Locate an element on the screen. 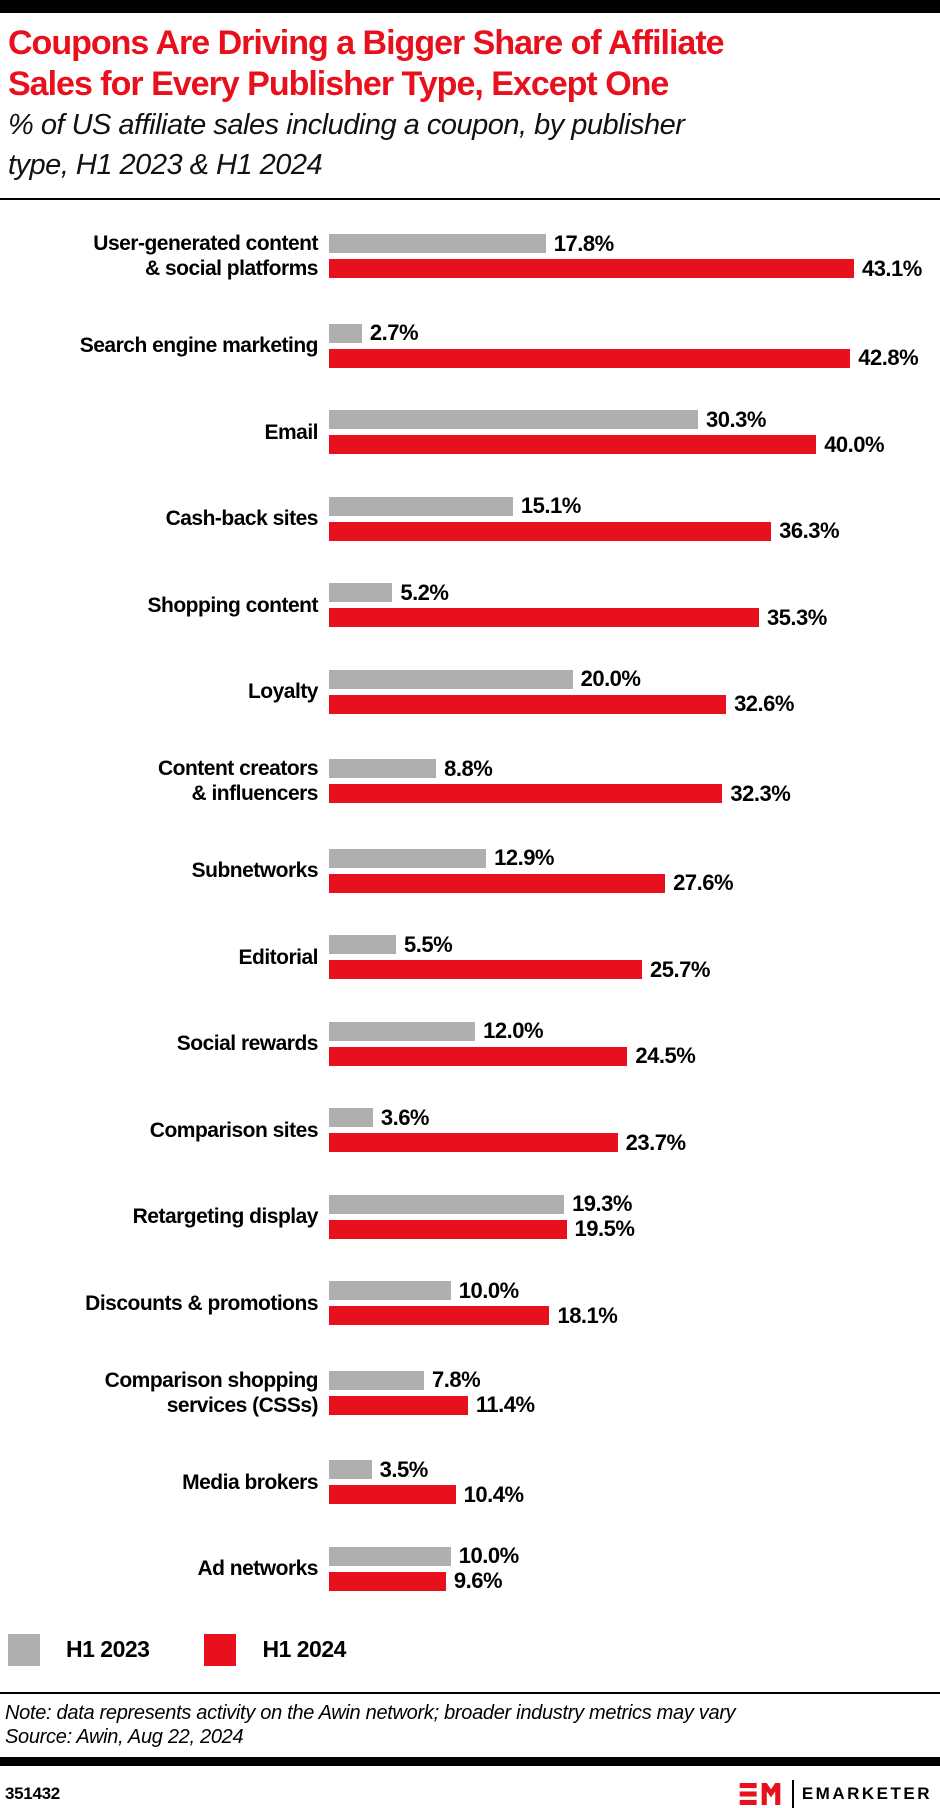  bar-line: 19.3% is located at coordinates (634, 1203).